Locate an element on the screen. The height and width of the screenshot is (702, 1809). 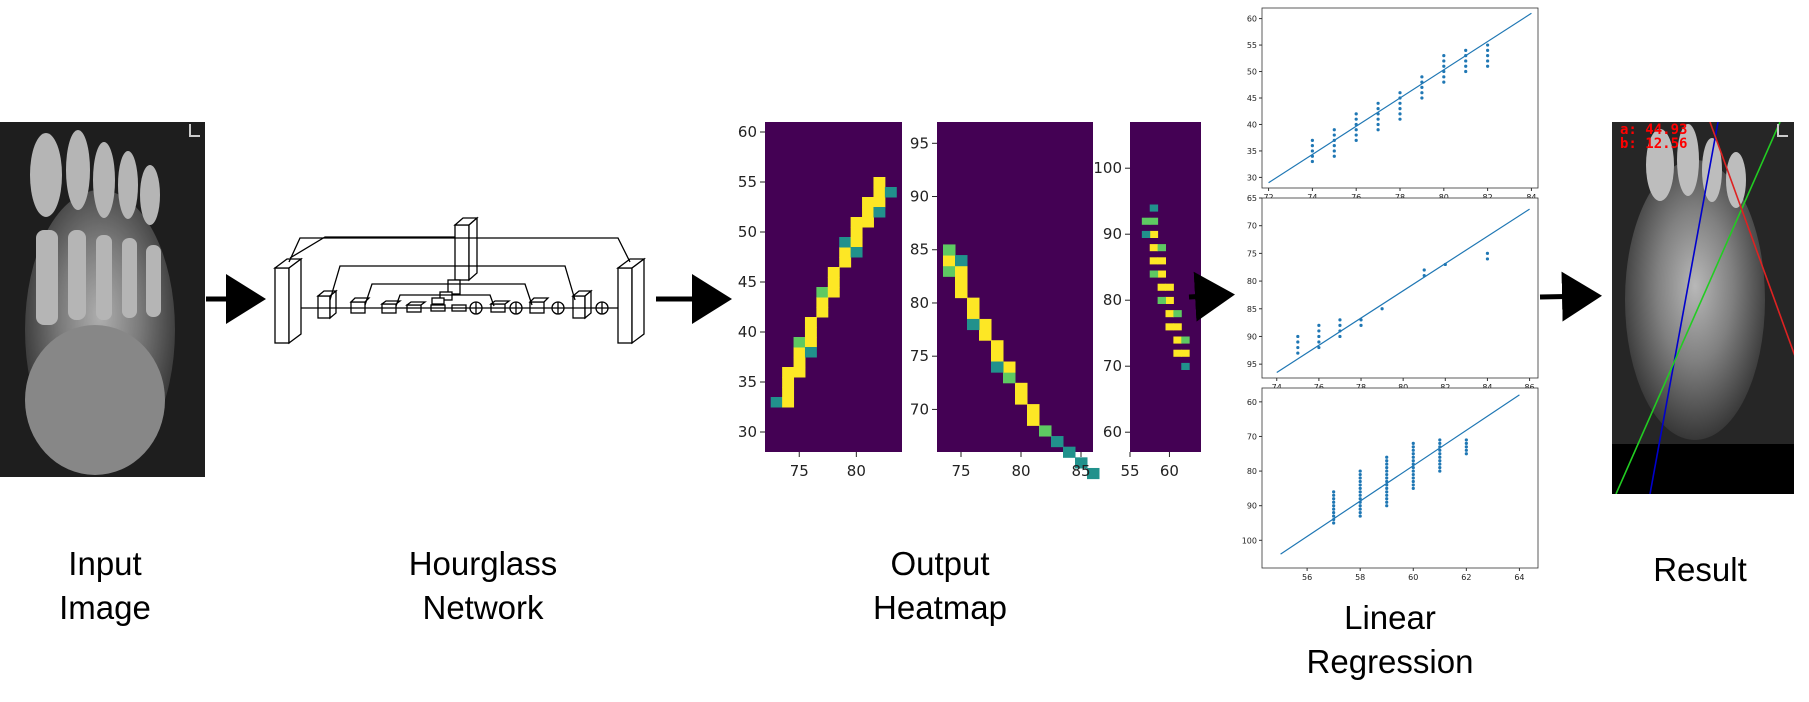
y-tick-label: 90 is located at coordinates (1252, 336).